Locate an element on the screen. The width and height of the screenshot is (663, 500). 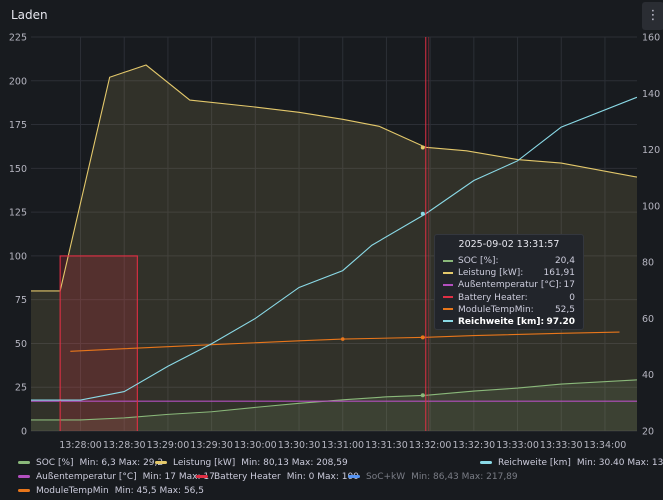
y-left-tick-label: 25 is located at coordinates (21, 388).